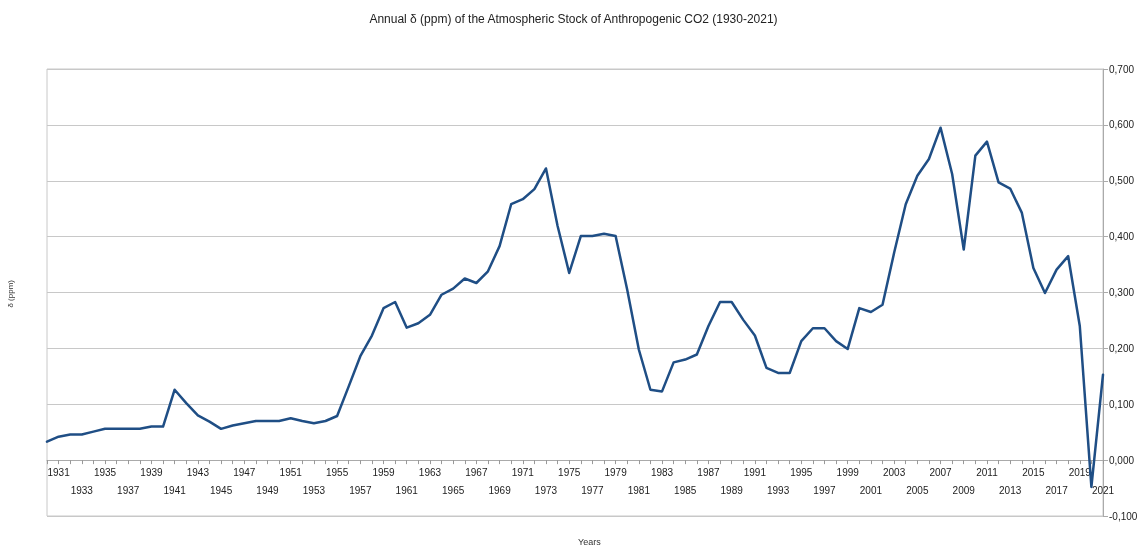  I want to click on x-tick-label: 1959, so click(384, 472).